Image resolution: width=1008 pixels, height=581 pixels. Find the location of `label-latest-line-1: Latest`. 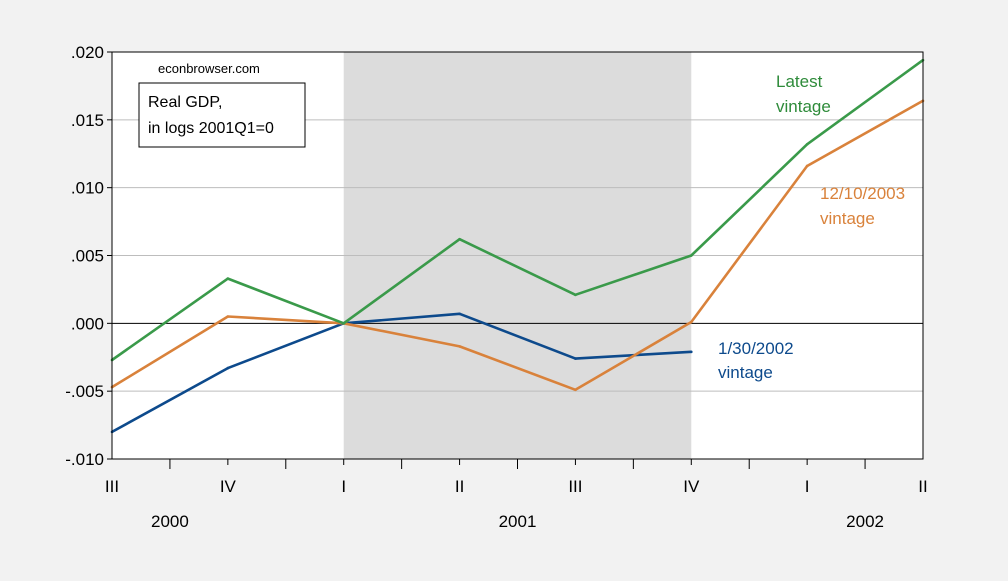

label-latest-line-1: Latest is located at coordinates (799, 81).